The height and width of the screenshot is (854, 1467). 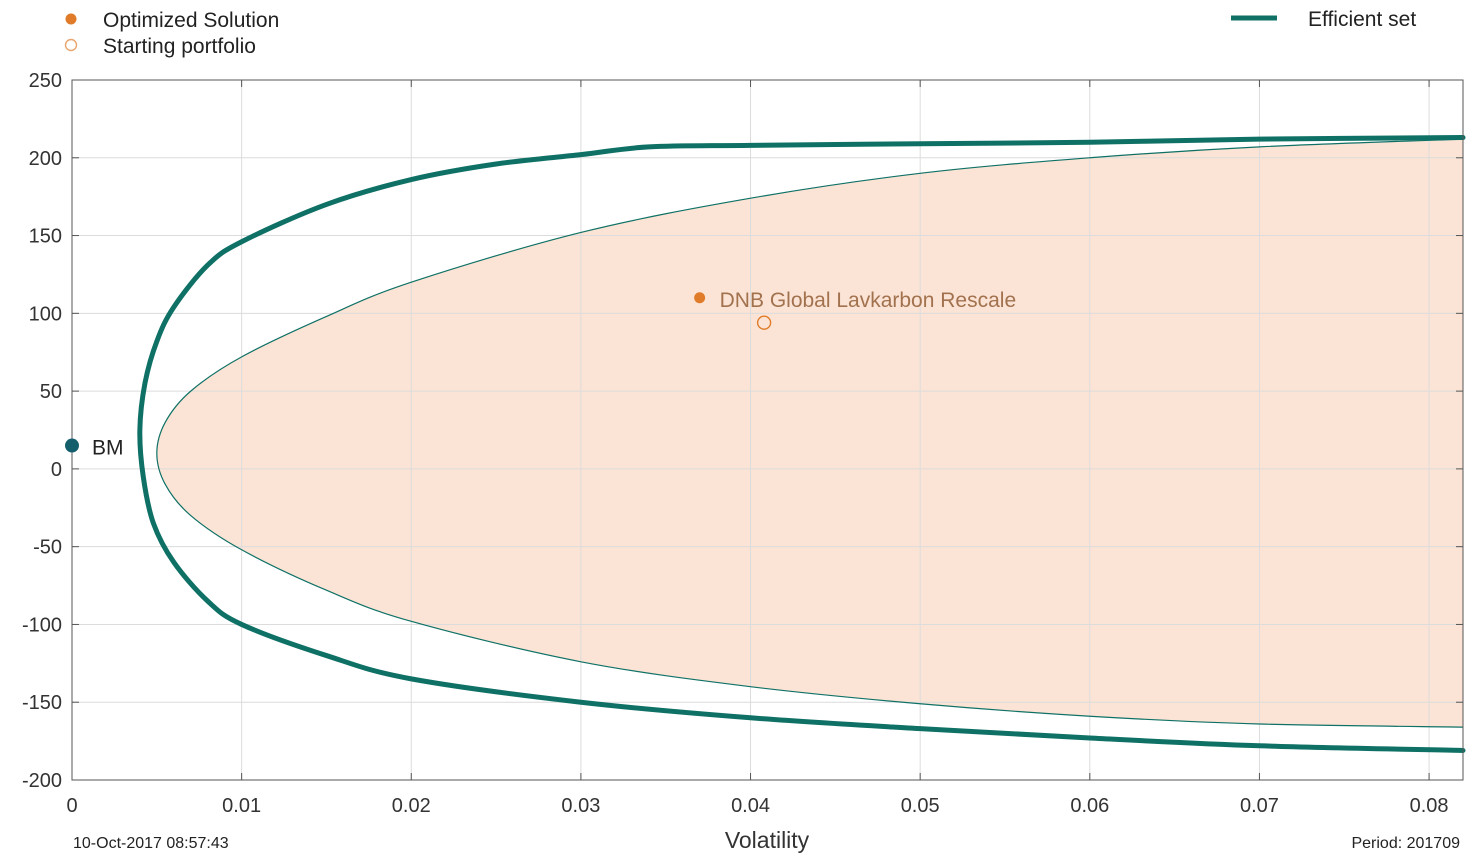 I want to click on y-tick-label: -150, so click(x=42, y=703).